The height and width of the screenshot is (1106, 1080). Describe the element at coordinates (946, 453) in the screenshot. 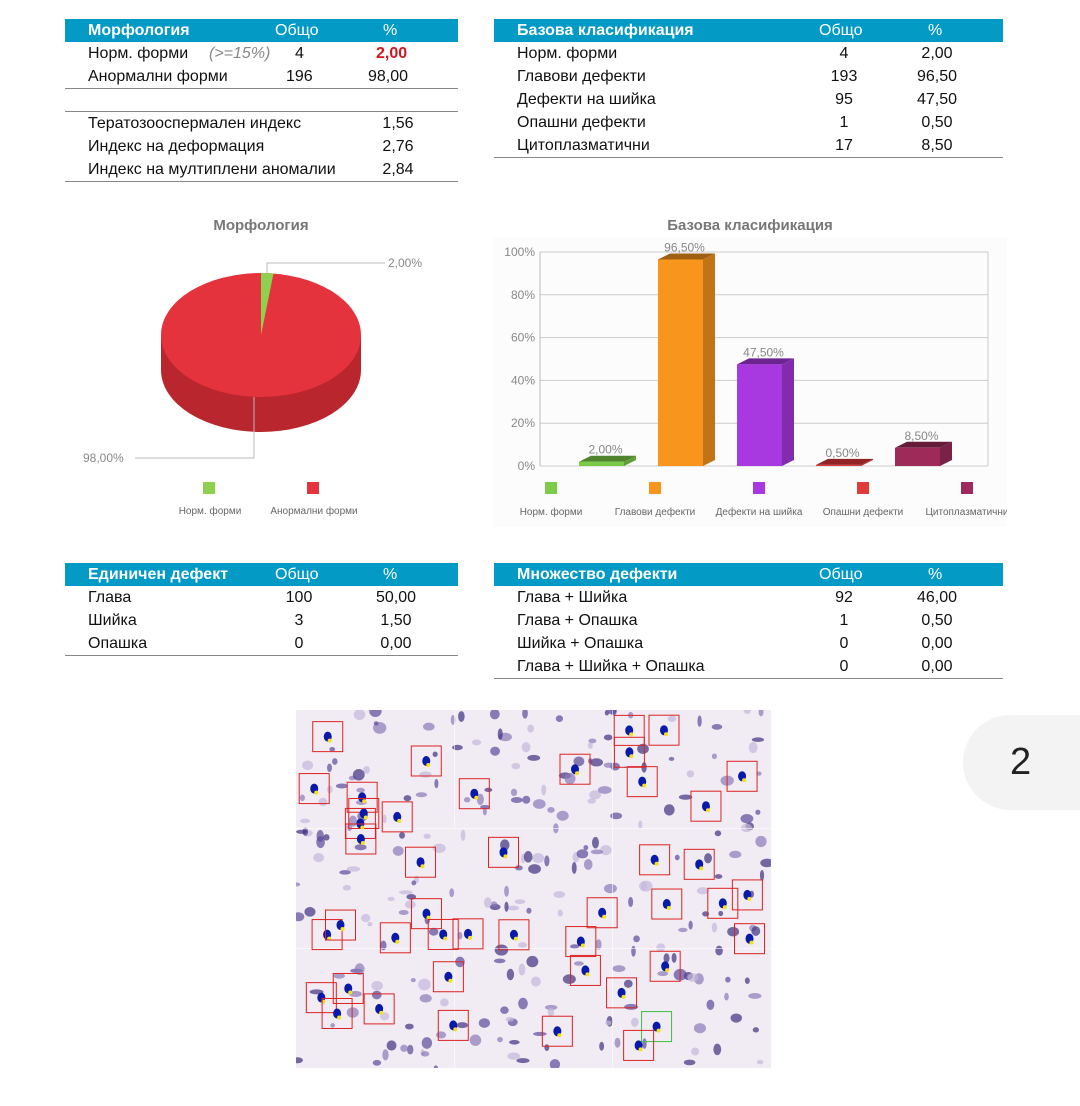

I see `bar-side` at that location.